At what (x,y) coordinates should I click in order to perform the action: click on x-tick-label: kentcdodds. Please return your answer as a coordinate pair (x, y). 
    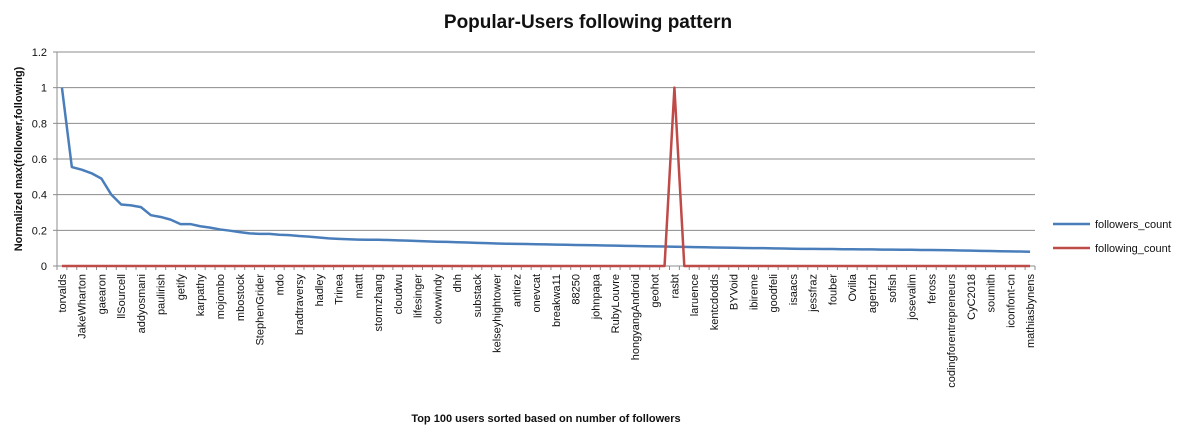
    Looking at the image, I should click on (715, 302).